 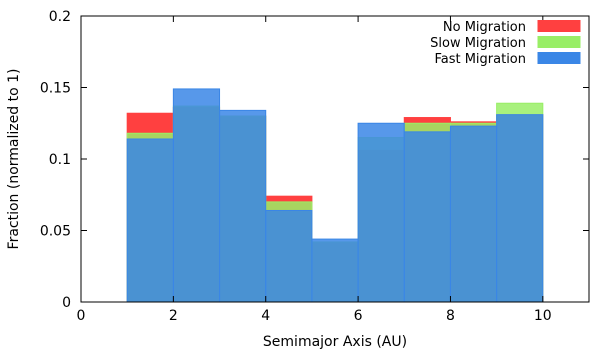 I want to click on x-tick-label: 10, so click(x=543, y=316).